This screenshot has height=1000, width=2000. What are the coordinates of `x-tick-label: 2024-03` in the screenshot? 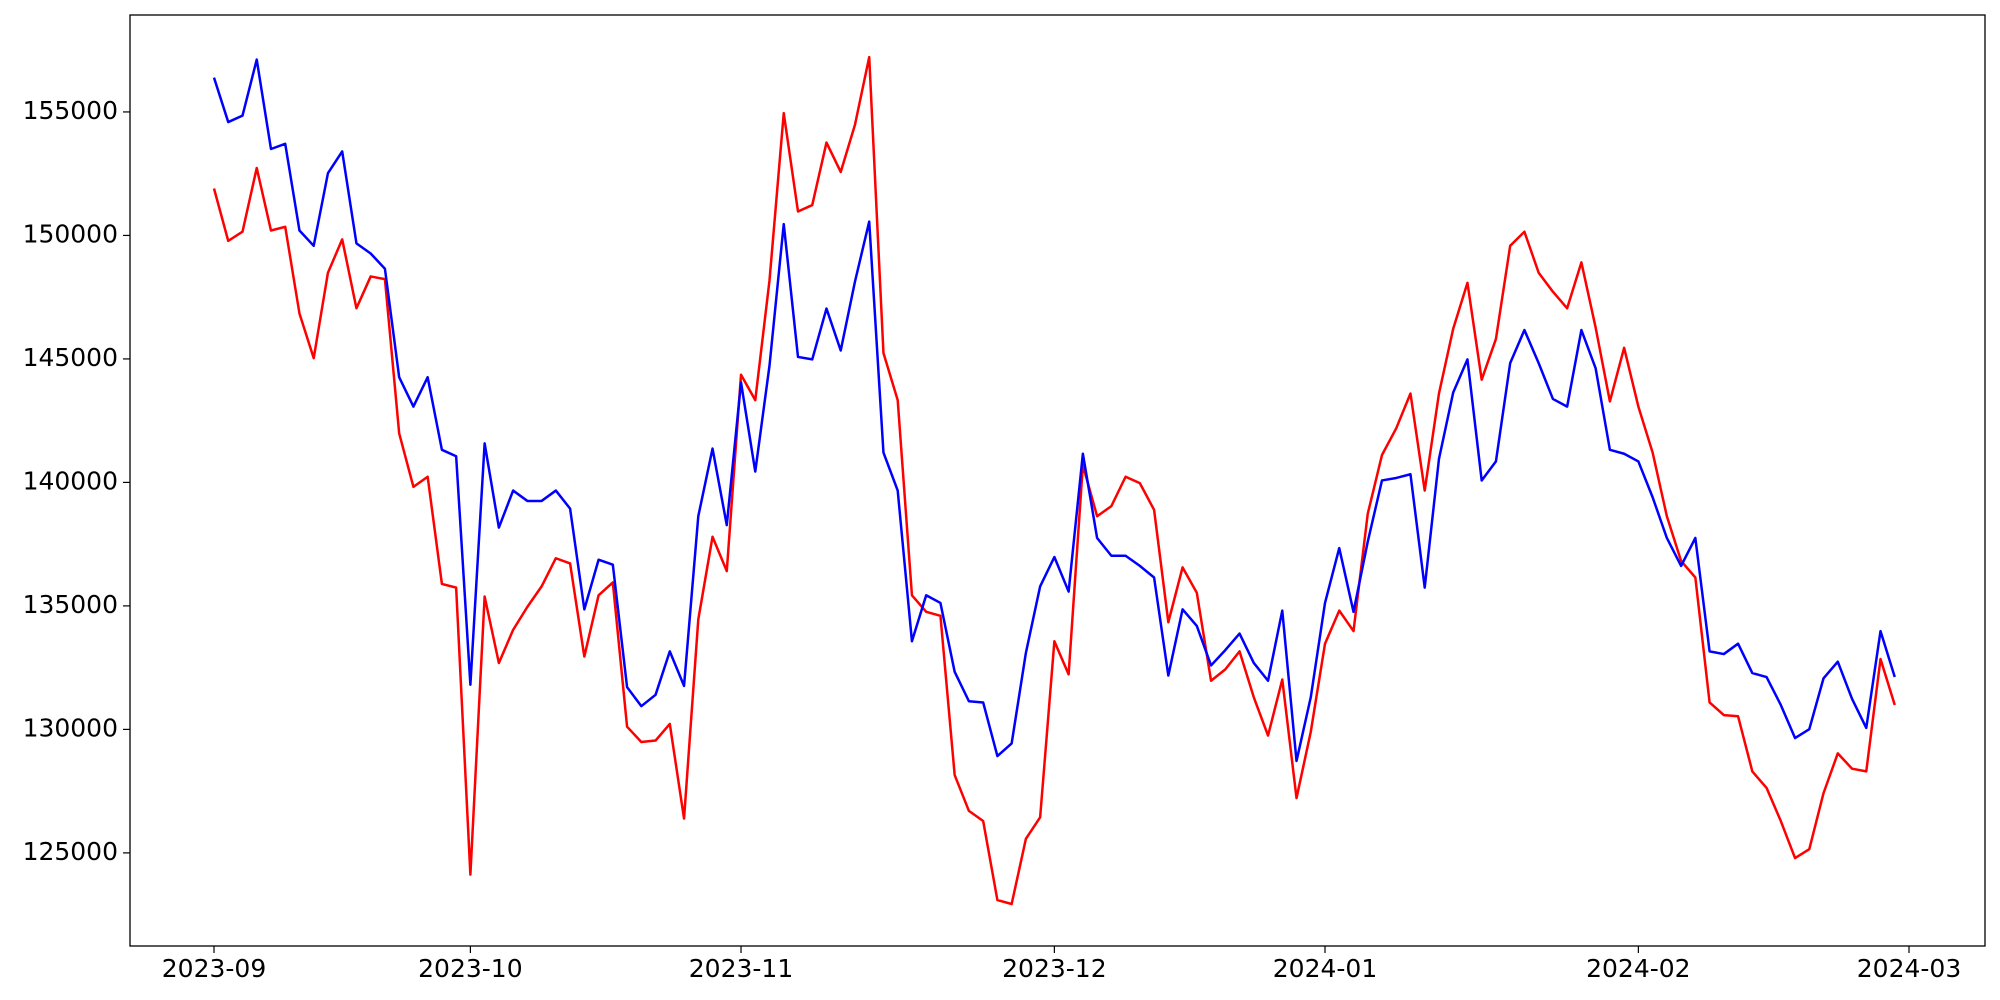 It's located at (1909, 968).